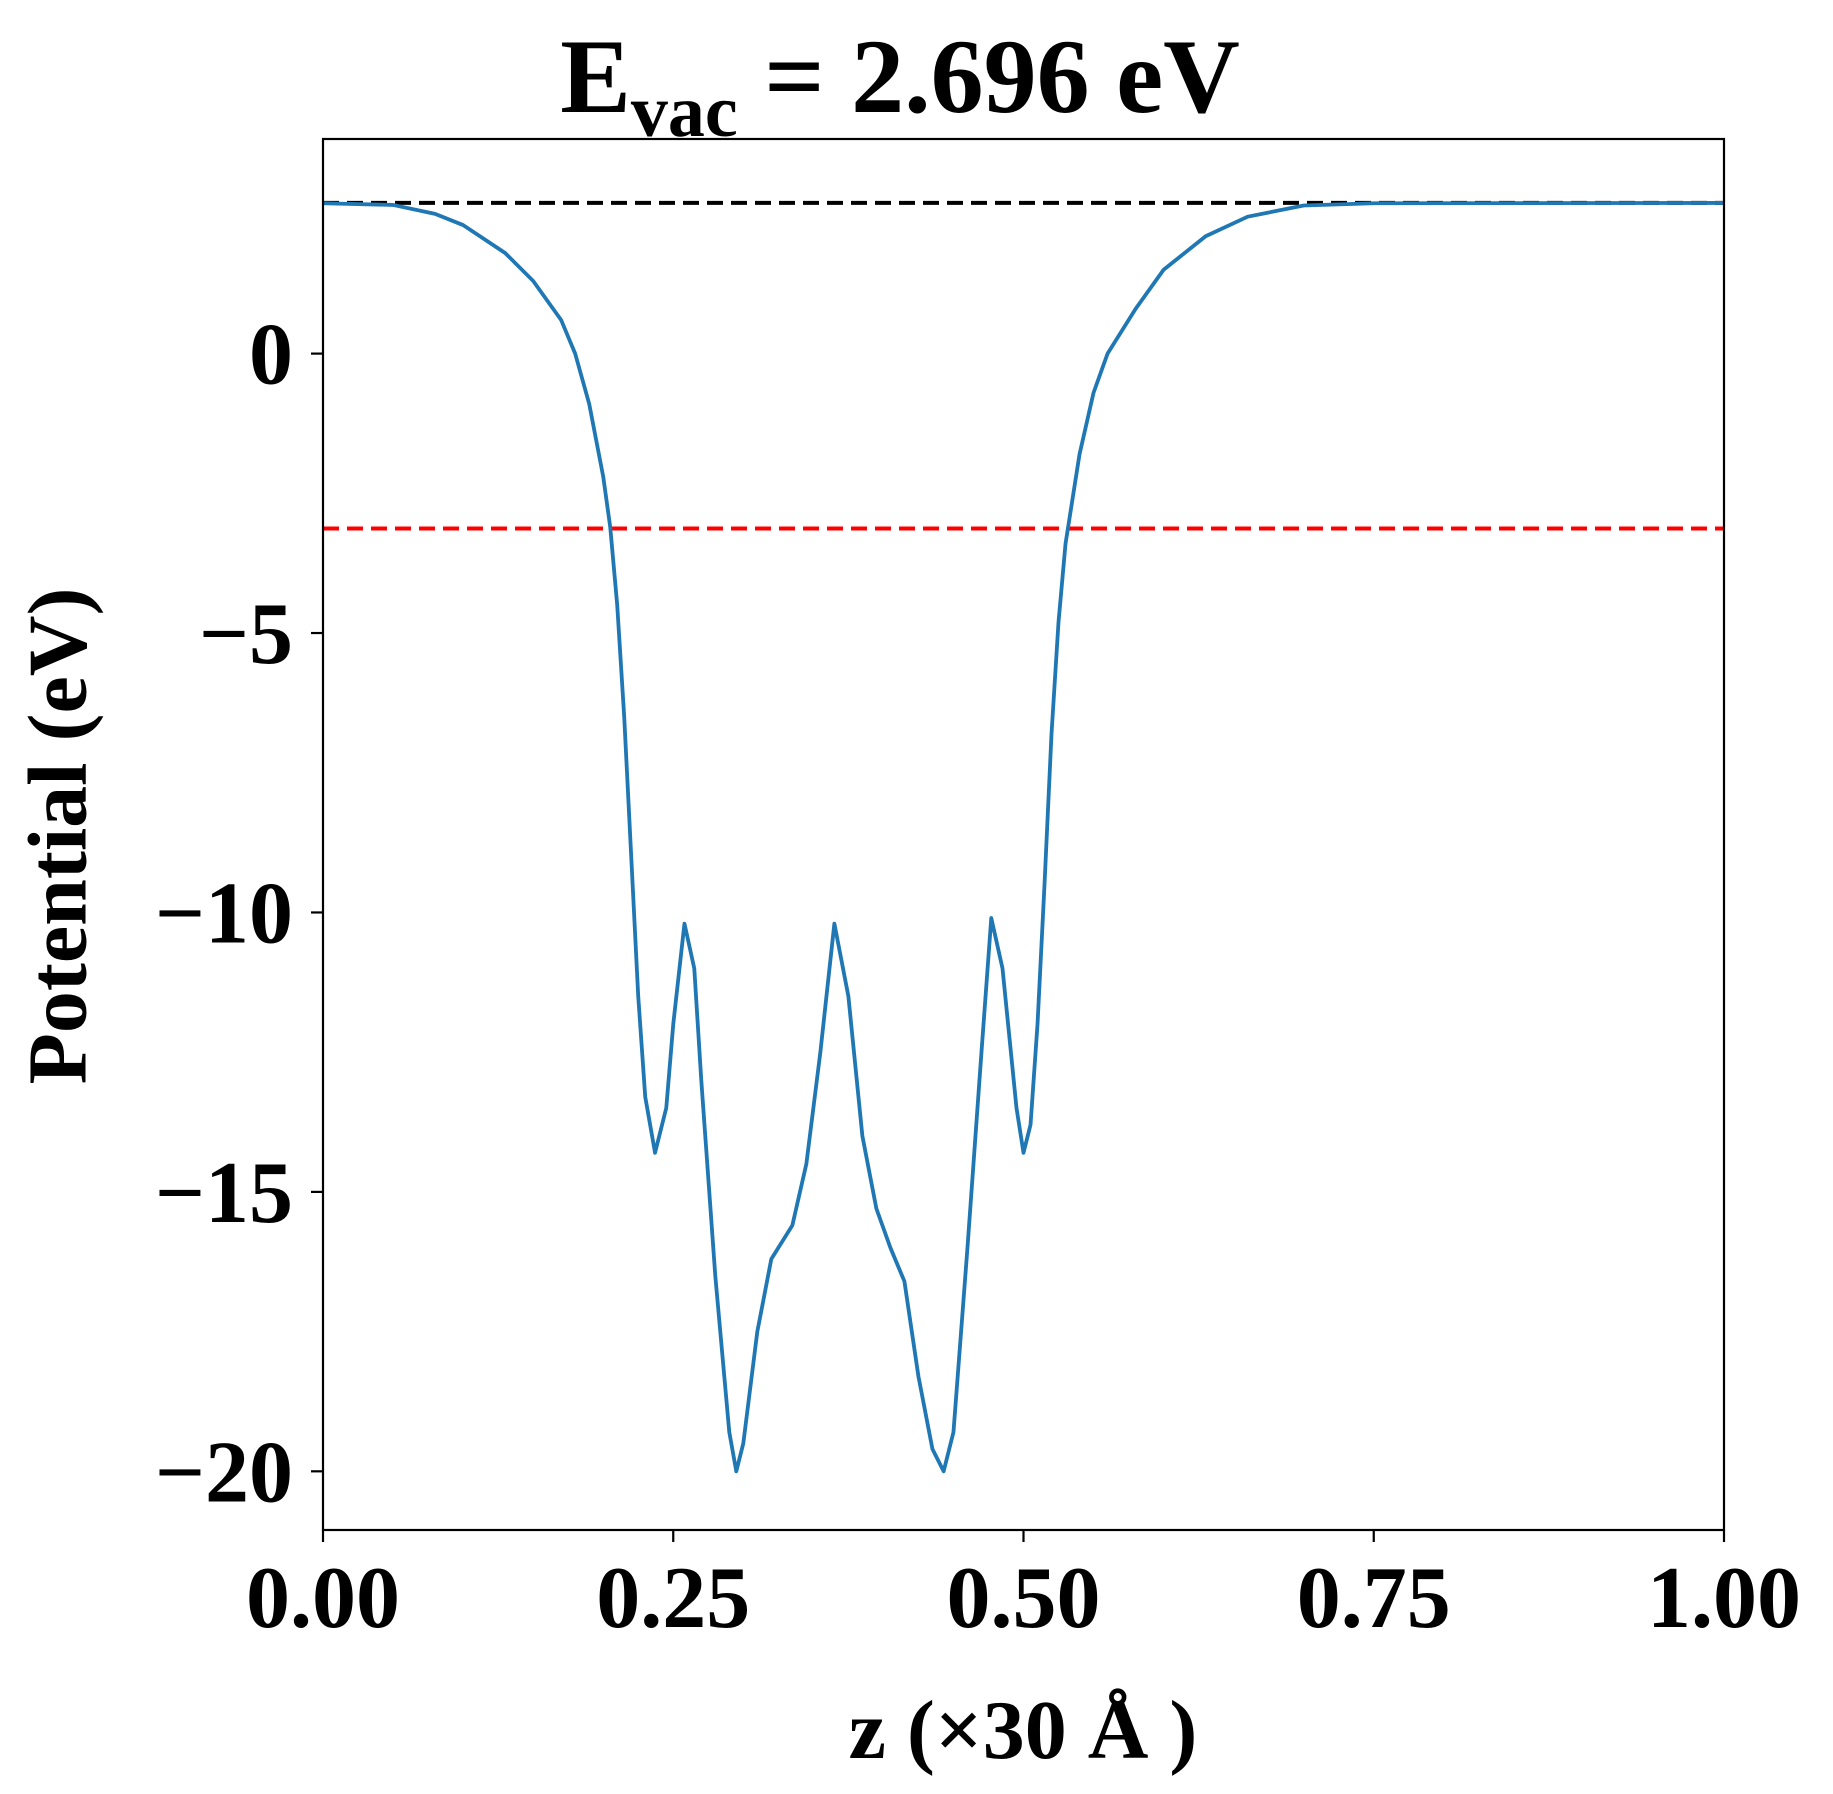 This screenshot has width=1833, height=1794. I want to click on y-axis-label: Potential (eV), so click(57, 836).